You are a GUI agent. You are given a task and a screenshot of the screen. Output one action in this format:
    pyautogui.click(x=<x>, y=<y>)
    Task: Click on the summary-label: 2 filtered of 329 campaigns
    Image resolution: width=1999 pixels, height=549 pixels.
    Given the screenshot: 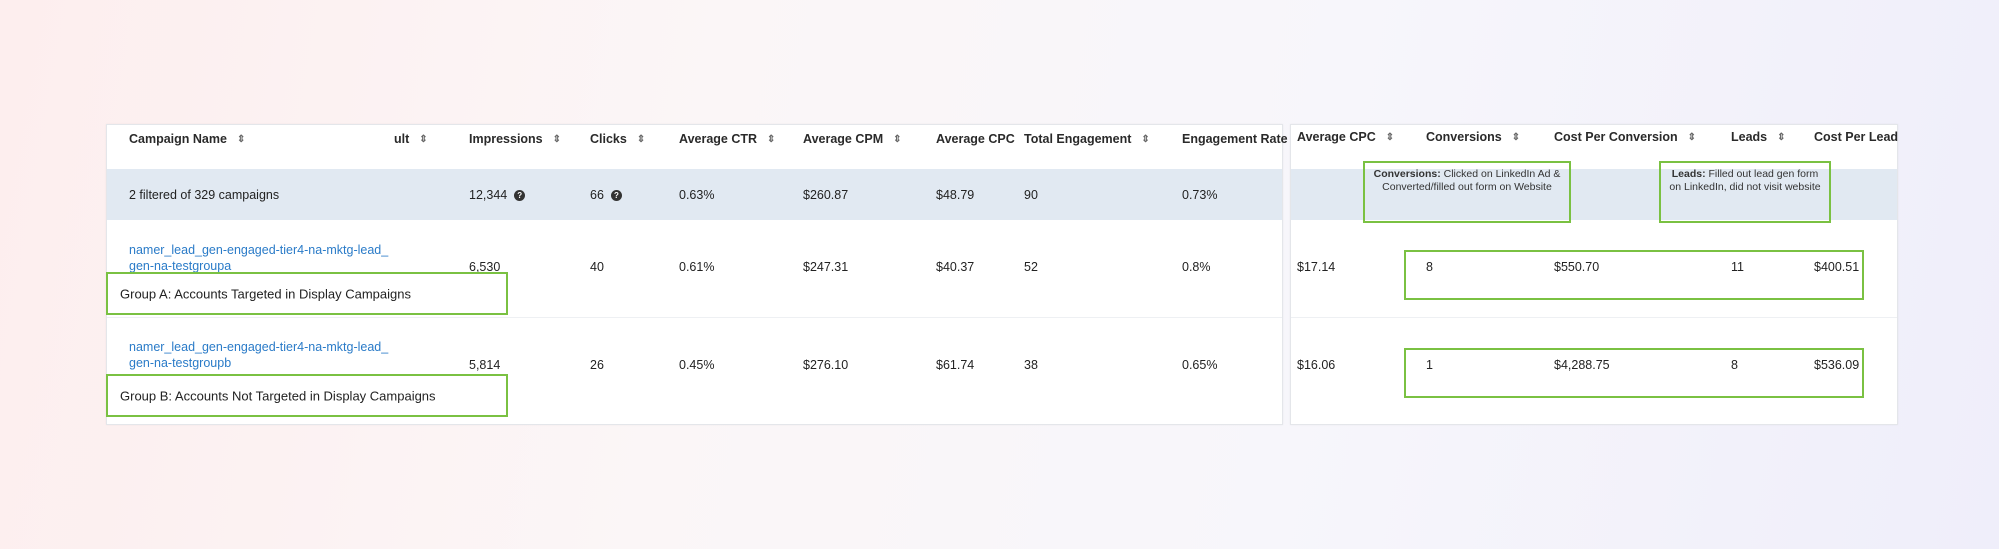 What is the action you would take?
    pyautogui.click(x=204, y=195)
    